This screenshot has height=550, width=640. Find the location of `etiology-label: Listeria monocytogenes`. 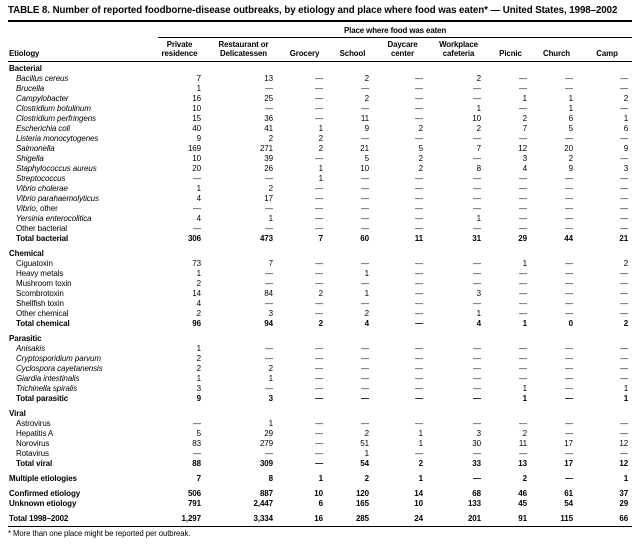

etiology-label: Listeria monocytogenes is located at coordinates (57, 138).